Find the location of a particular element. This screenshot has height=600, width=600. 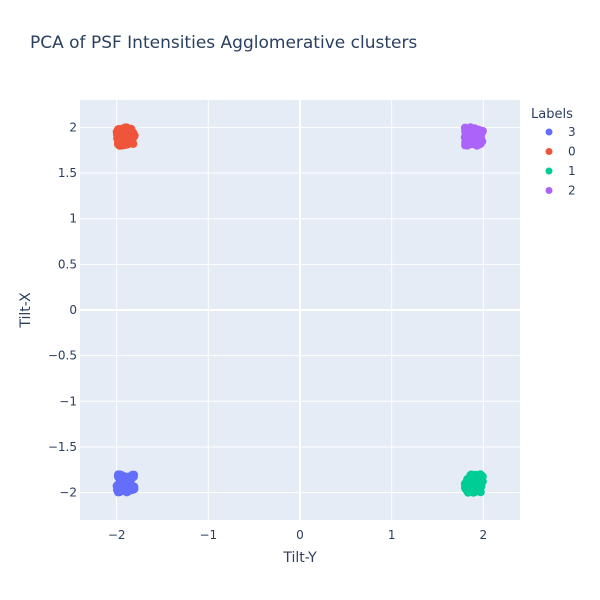

y-tick-label: −2 is located at coordinates (68, 493).